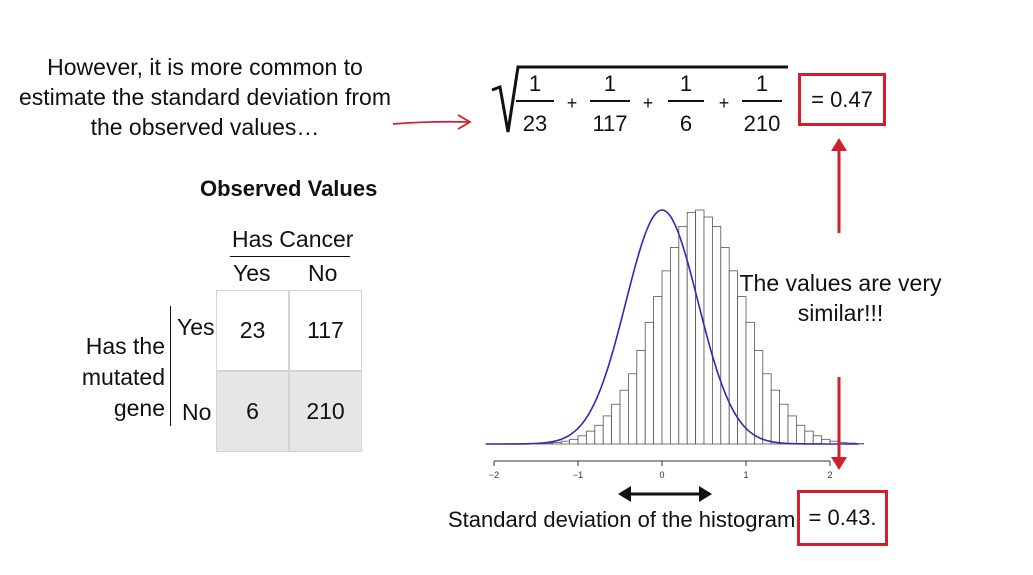 This screenshot has height=575, width=1033. Describe the element at coordinates (686, 83) in the screenshot. I see `fraction-3-numerator: 1` at that location.